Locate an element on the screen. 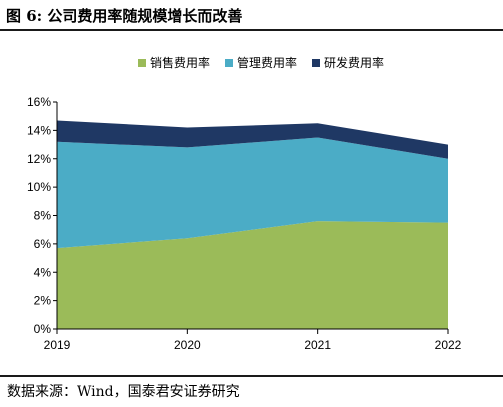  legend-label-2: 管理费用率 is located at coordinates (267, 62).